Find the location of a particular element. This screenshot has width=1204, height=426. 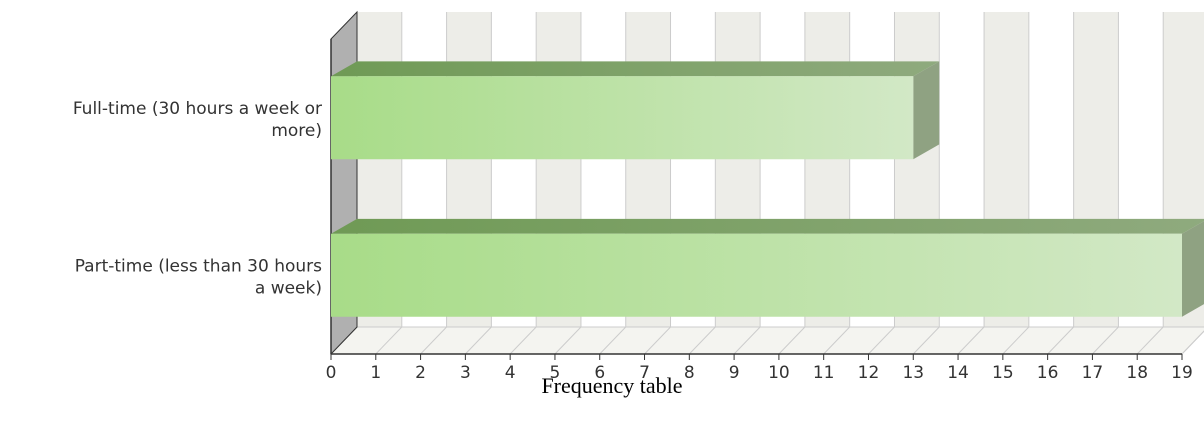

x-tick-label: 14 is located at coordinates (958, 373).